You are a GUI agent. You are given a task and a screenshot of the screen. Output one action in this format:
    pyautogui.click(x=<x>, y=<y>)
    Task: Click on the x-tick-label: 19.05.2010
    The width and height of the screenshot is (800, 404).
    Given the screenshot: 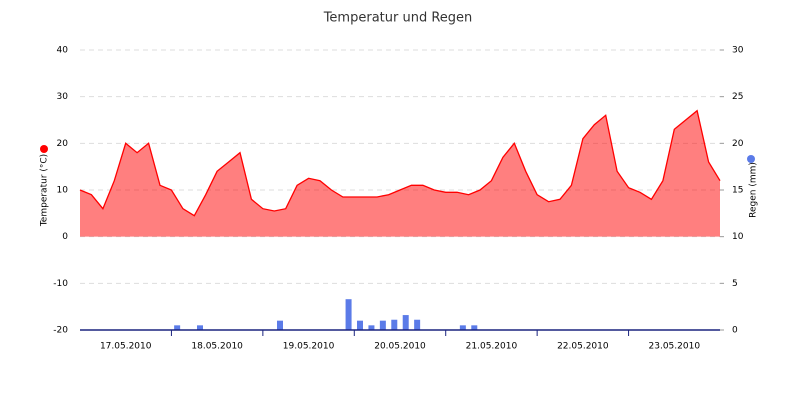 What is the action you would take?
    pyautogui.click(x=309, y=347)
    